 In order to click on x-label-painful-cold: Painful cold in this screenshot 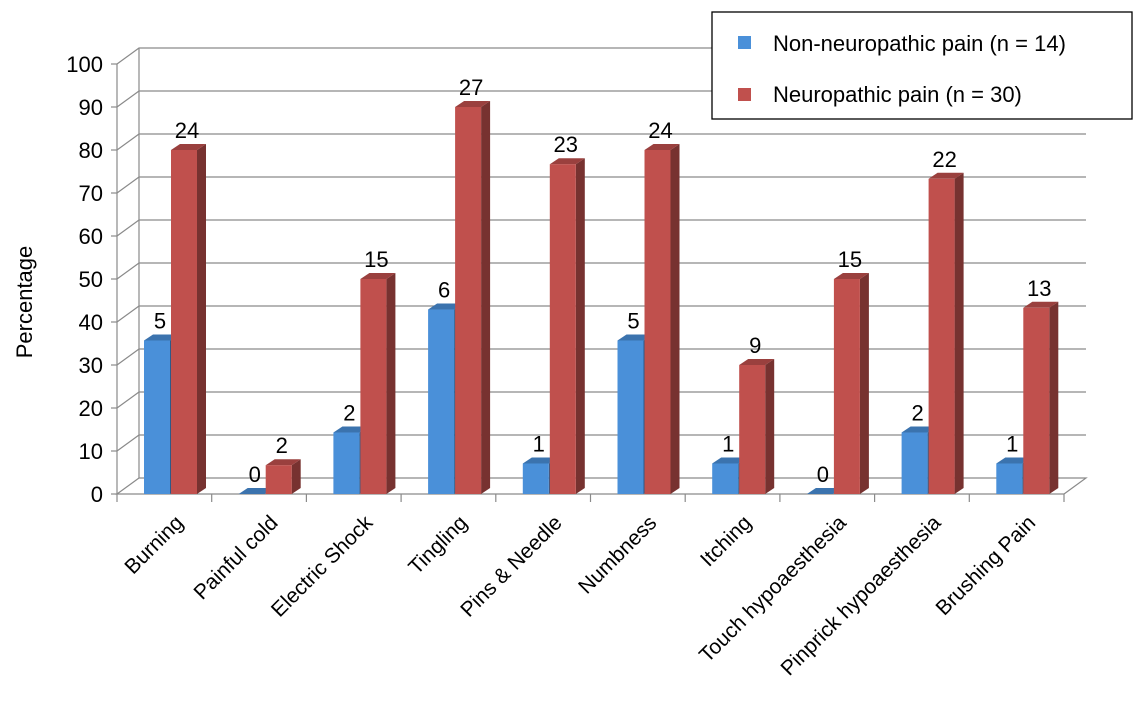, I will do `click(236, 557)`.